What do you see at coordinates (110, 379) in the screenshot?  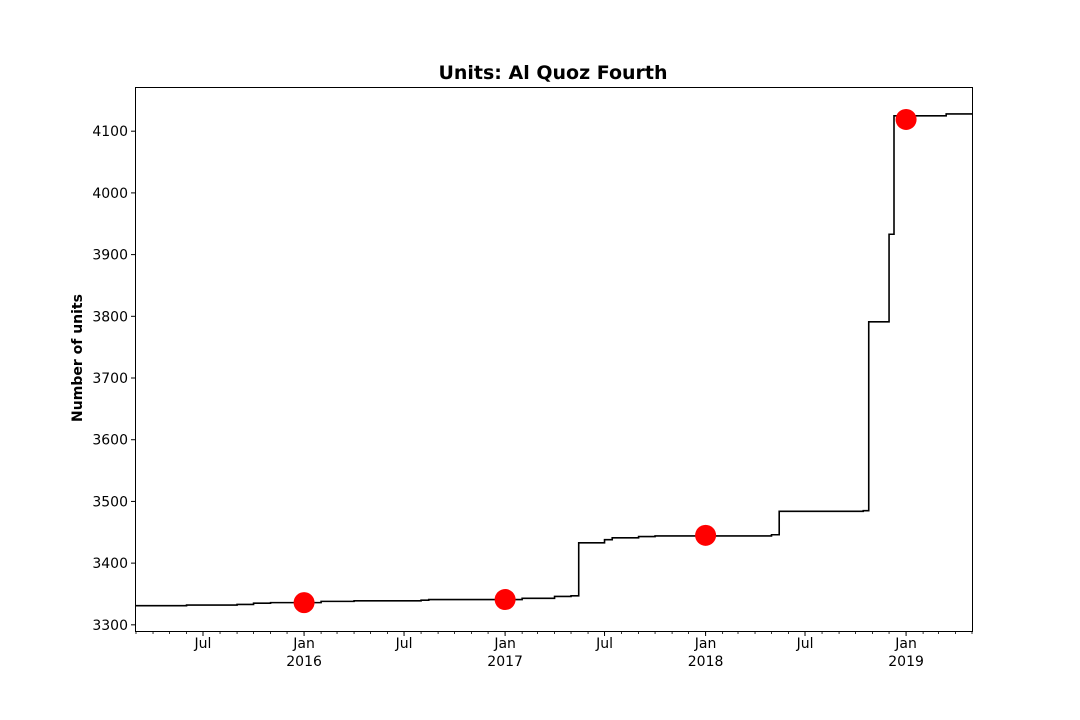 I see `y-tick-label: 3700` at bounding box center [110, 379].